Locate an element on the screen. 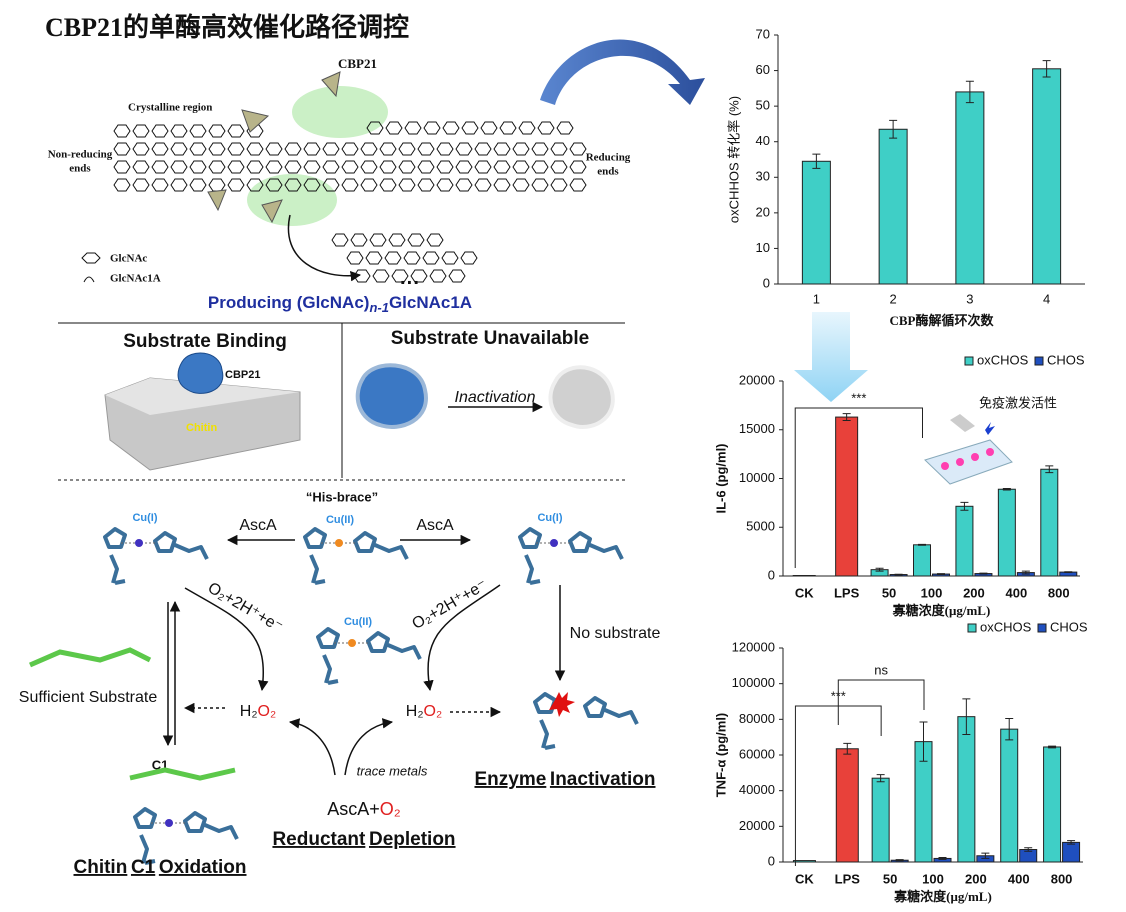  label: O₂ is located at coordinates (267, 711).